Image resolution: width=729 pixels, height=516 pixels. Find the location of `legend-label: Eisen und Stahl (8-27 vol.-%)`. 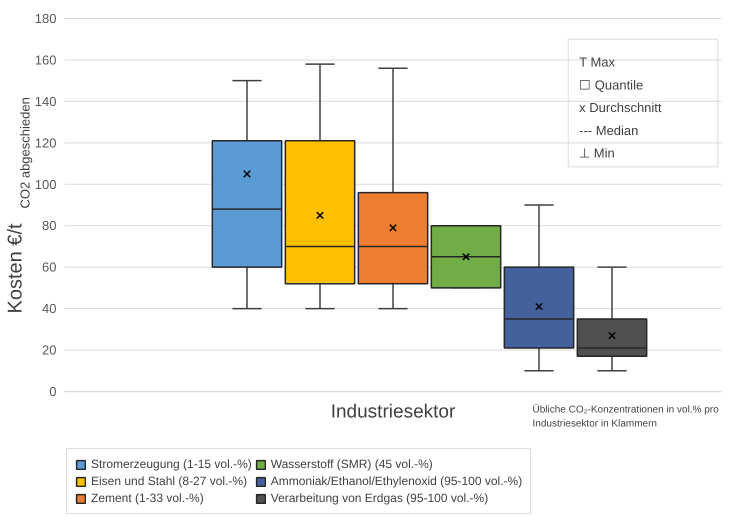

legend-label: Eisen und Stahl (8-27 vol.-%) is located at coordinates (169, 481).